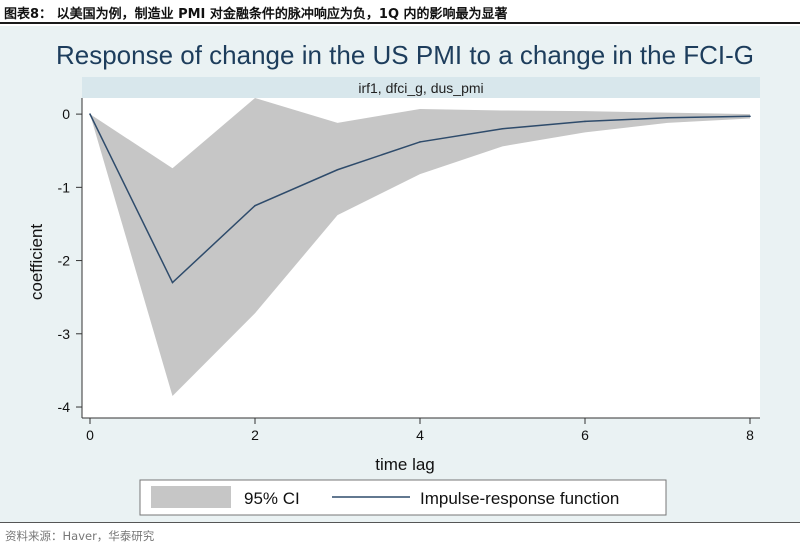  What do you see at coordinates (420, 435) in the screenshot?
I see `x-tick-label: 4` at bounding box center [420, 435].